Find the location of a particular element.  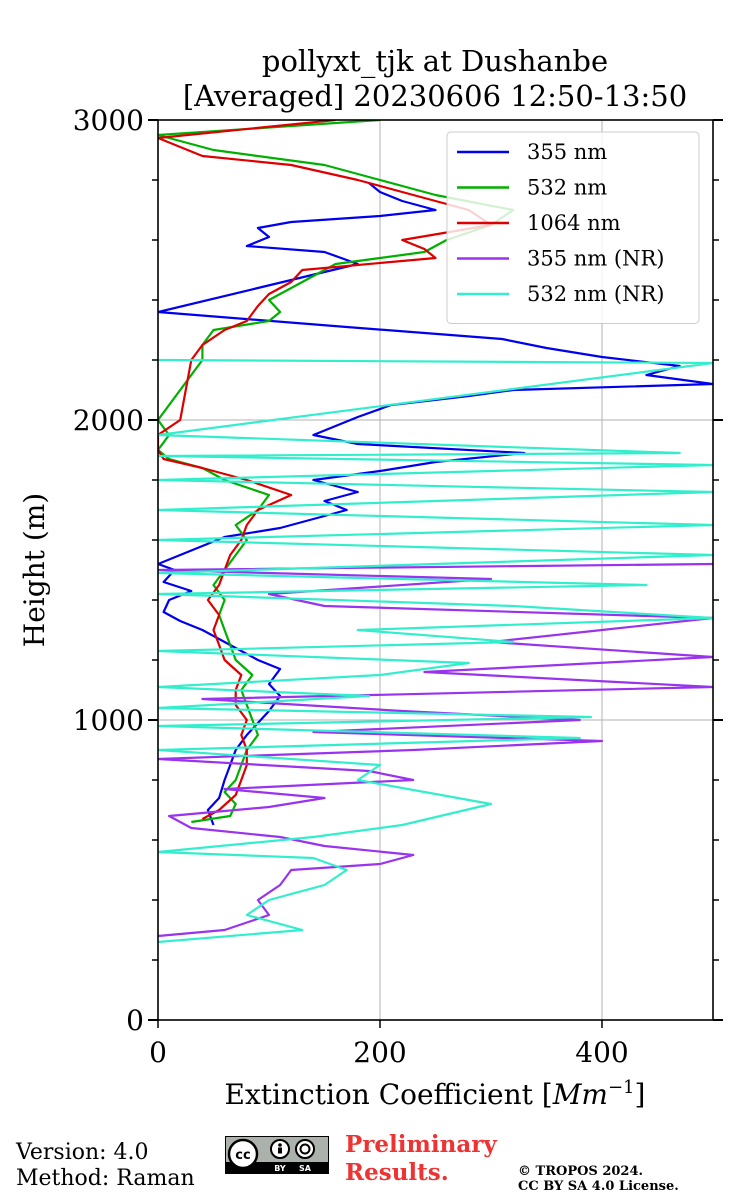

svg-text: cc is located at coordinates (242, 1155).